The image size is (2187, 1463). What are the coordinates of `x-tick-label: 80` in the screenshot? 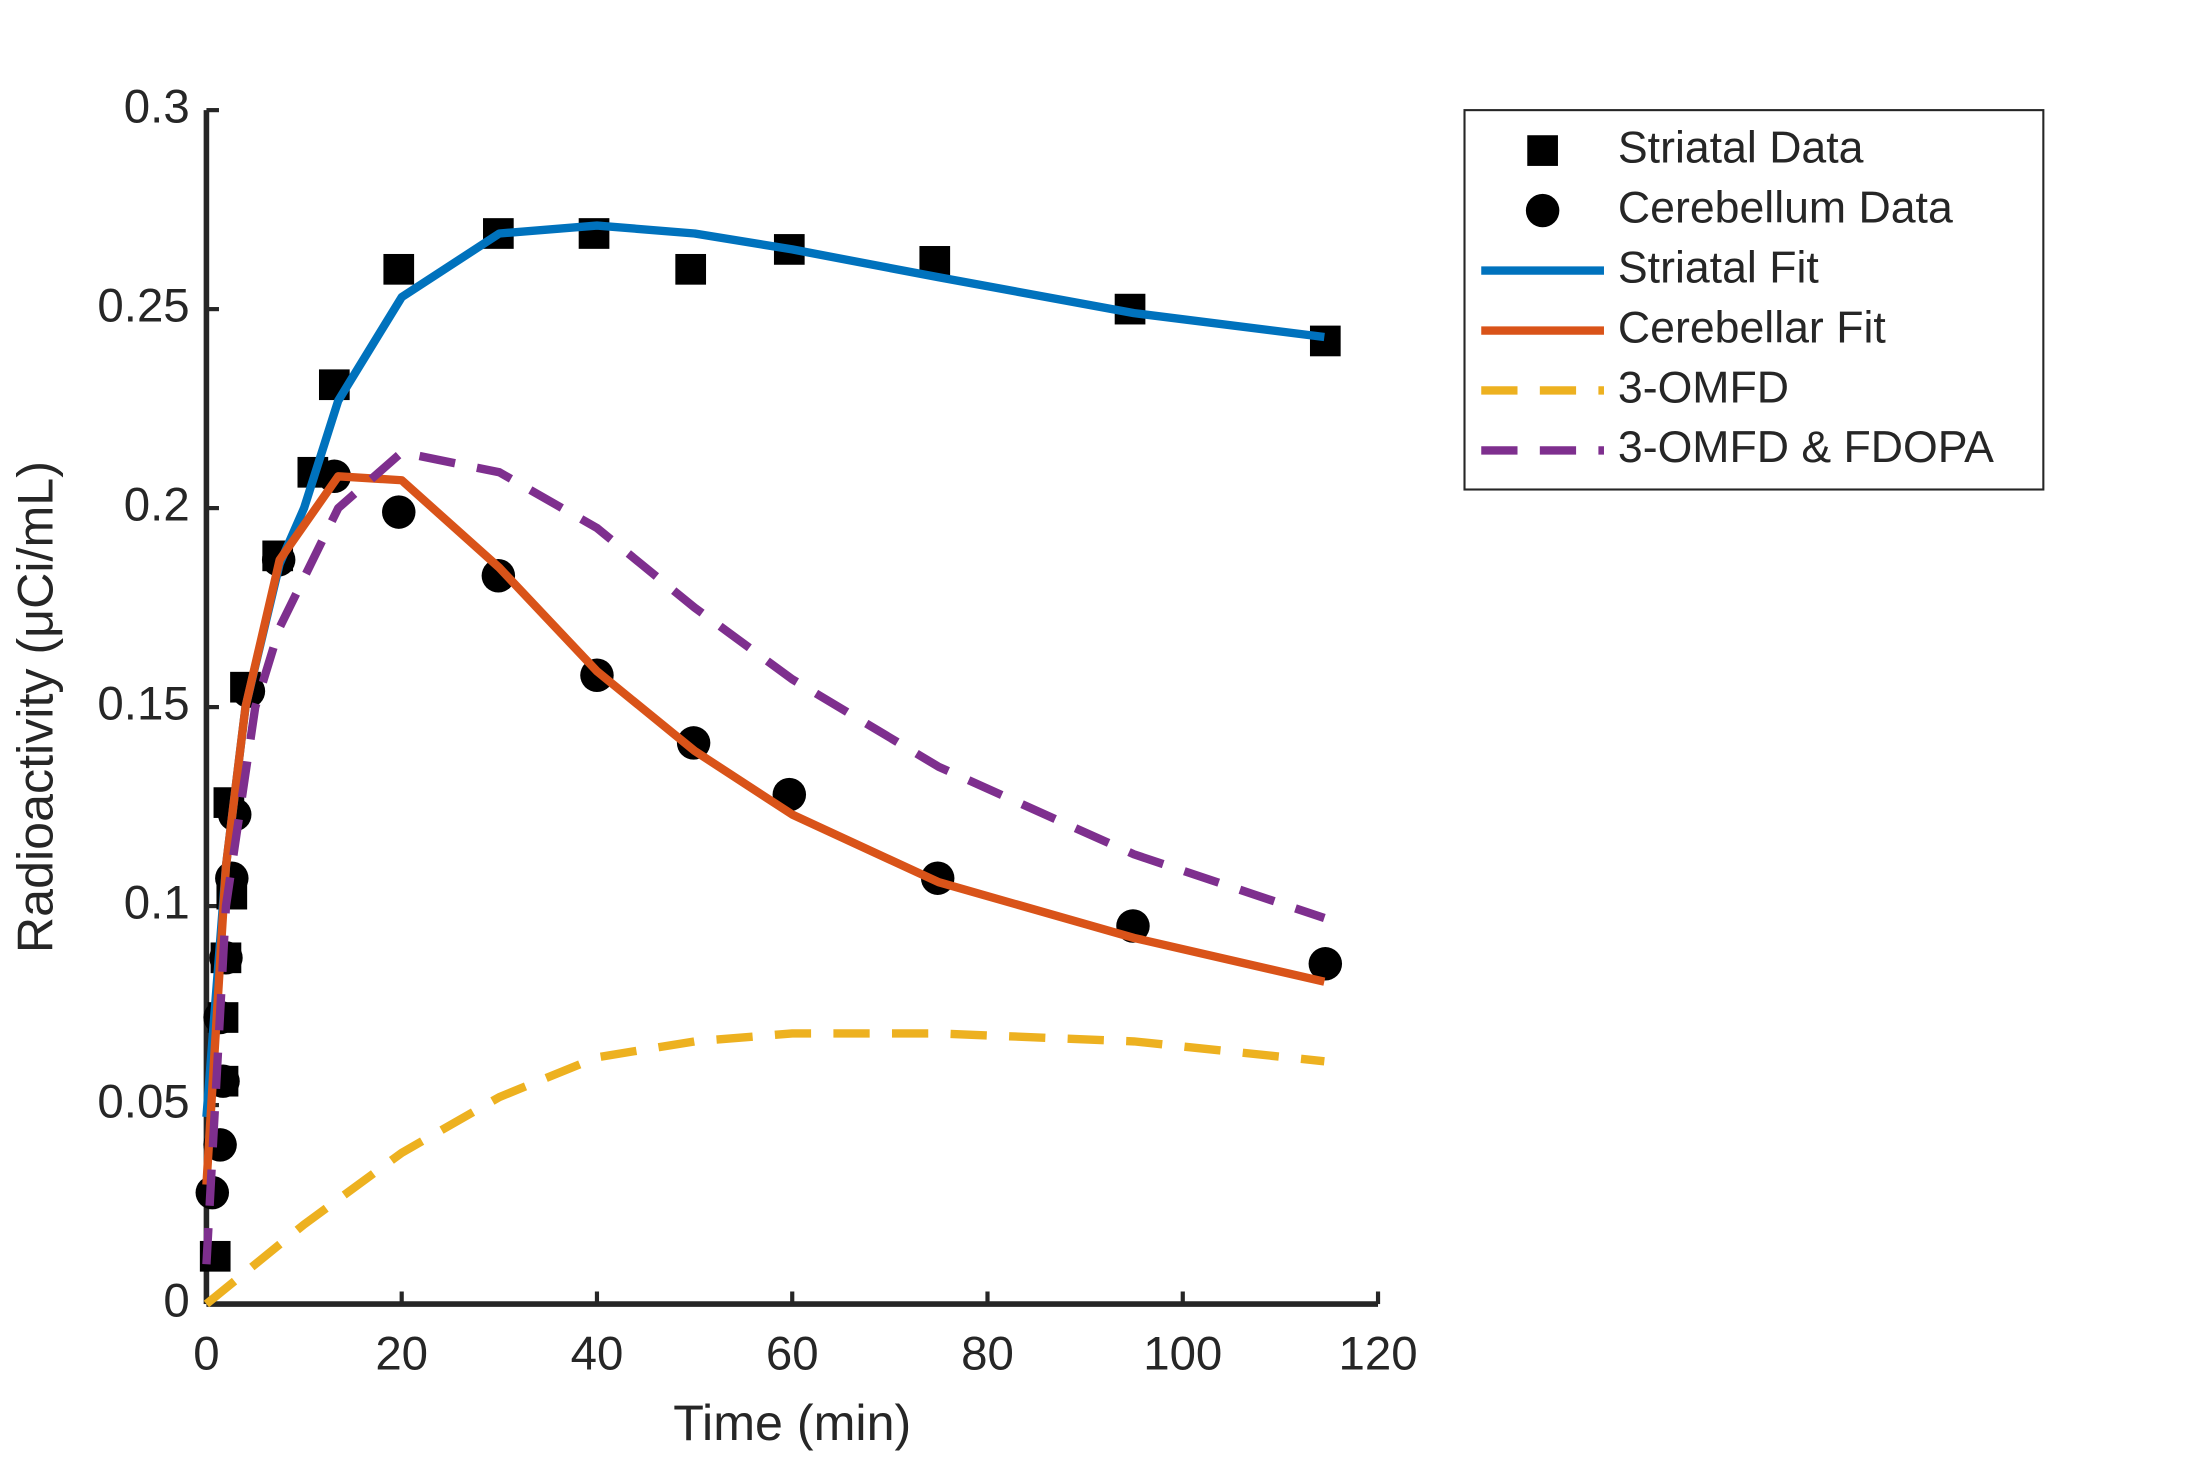 It's located at (987, 1354).